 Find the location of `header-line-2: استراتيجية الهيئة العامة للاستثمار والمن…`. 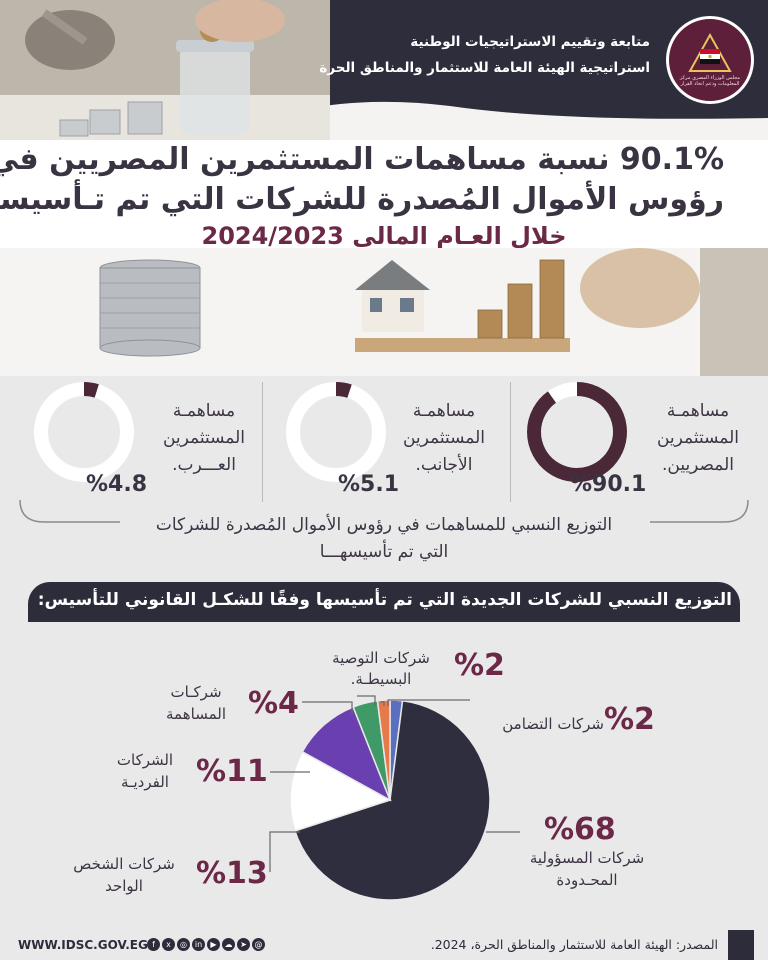

header-line-2: استراتيجية الهيئة العامة للاستثمار والمن… is located at coordinates (484, 68).